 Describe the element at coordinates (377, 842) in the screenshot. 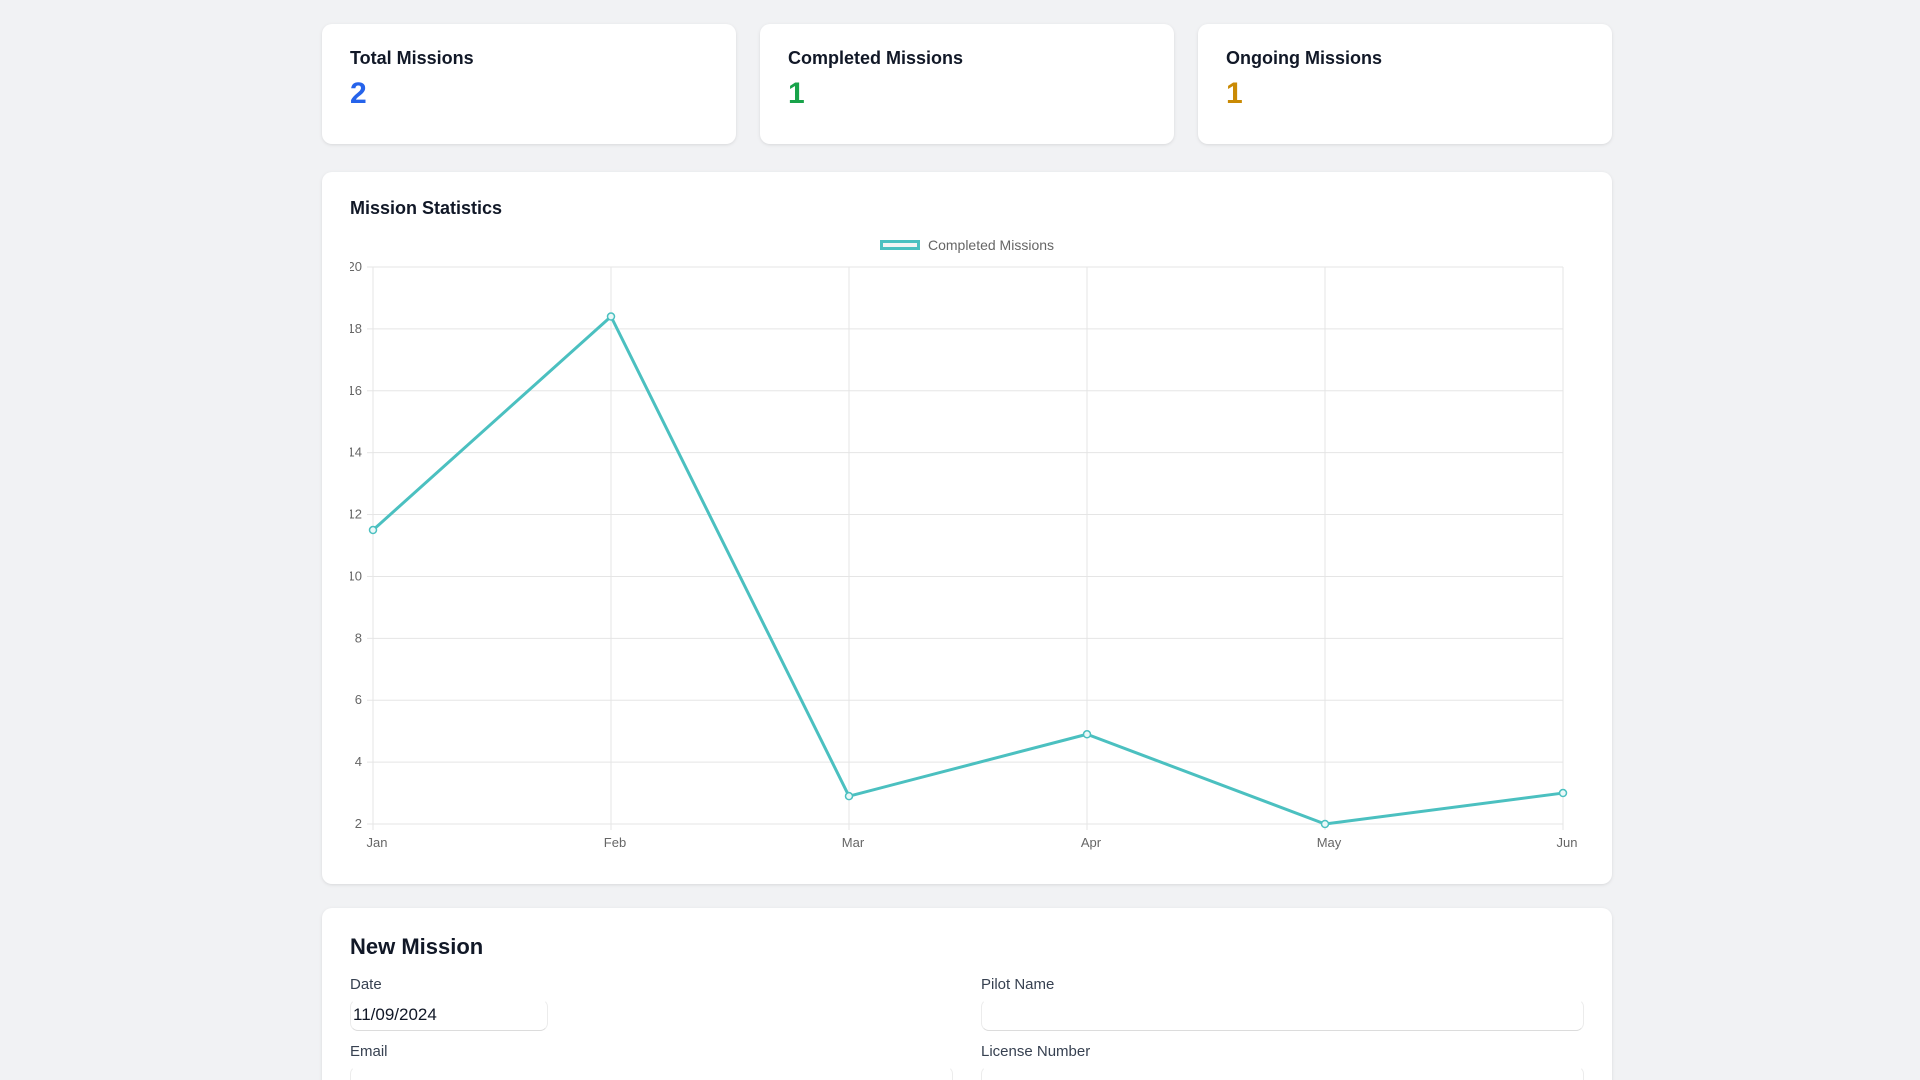

I see `svg-text: Jan` at that location.